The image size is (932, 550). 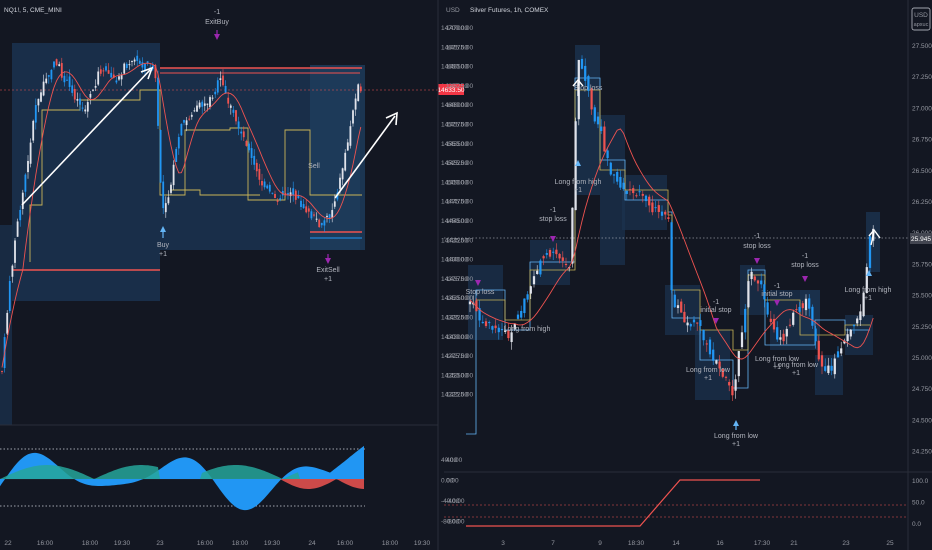 I want to click on right-time-axis: 3 7 9 18:30 14 16 17:30 21 23 25, so click(x=697, y=543).